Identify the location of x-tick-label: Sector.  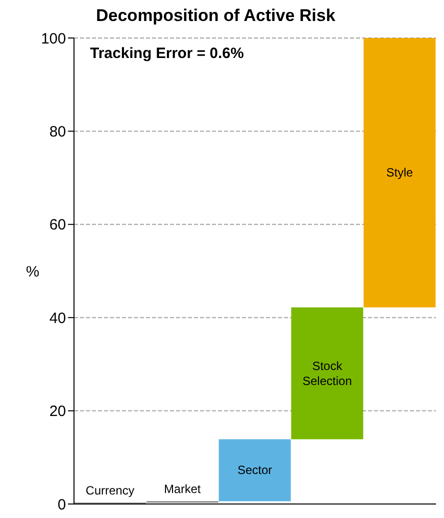
(254, 470).